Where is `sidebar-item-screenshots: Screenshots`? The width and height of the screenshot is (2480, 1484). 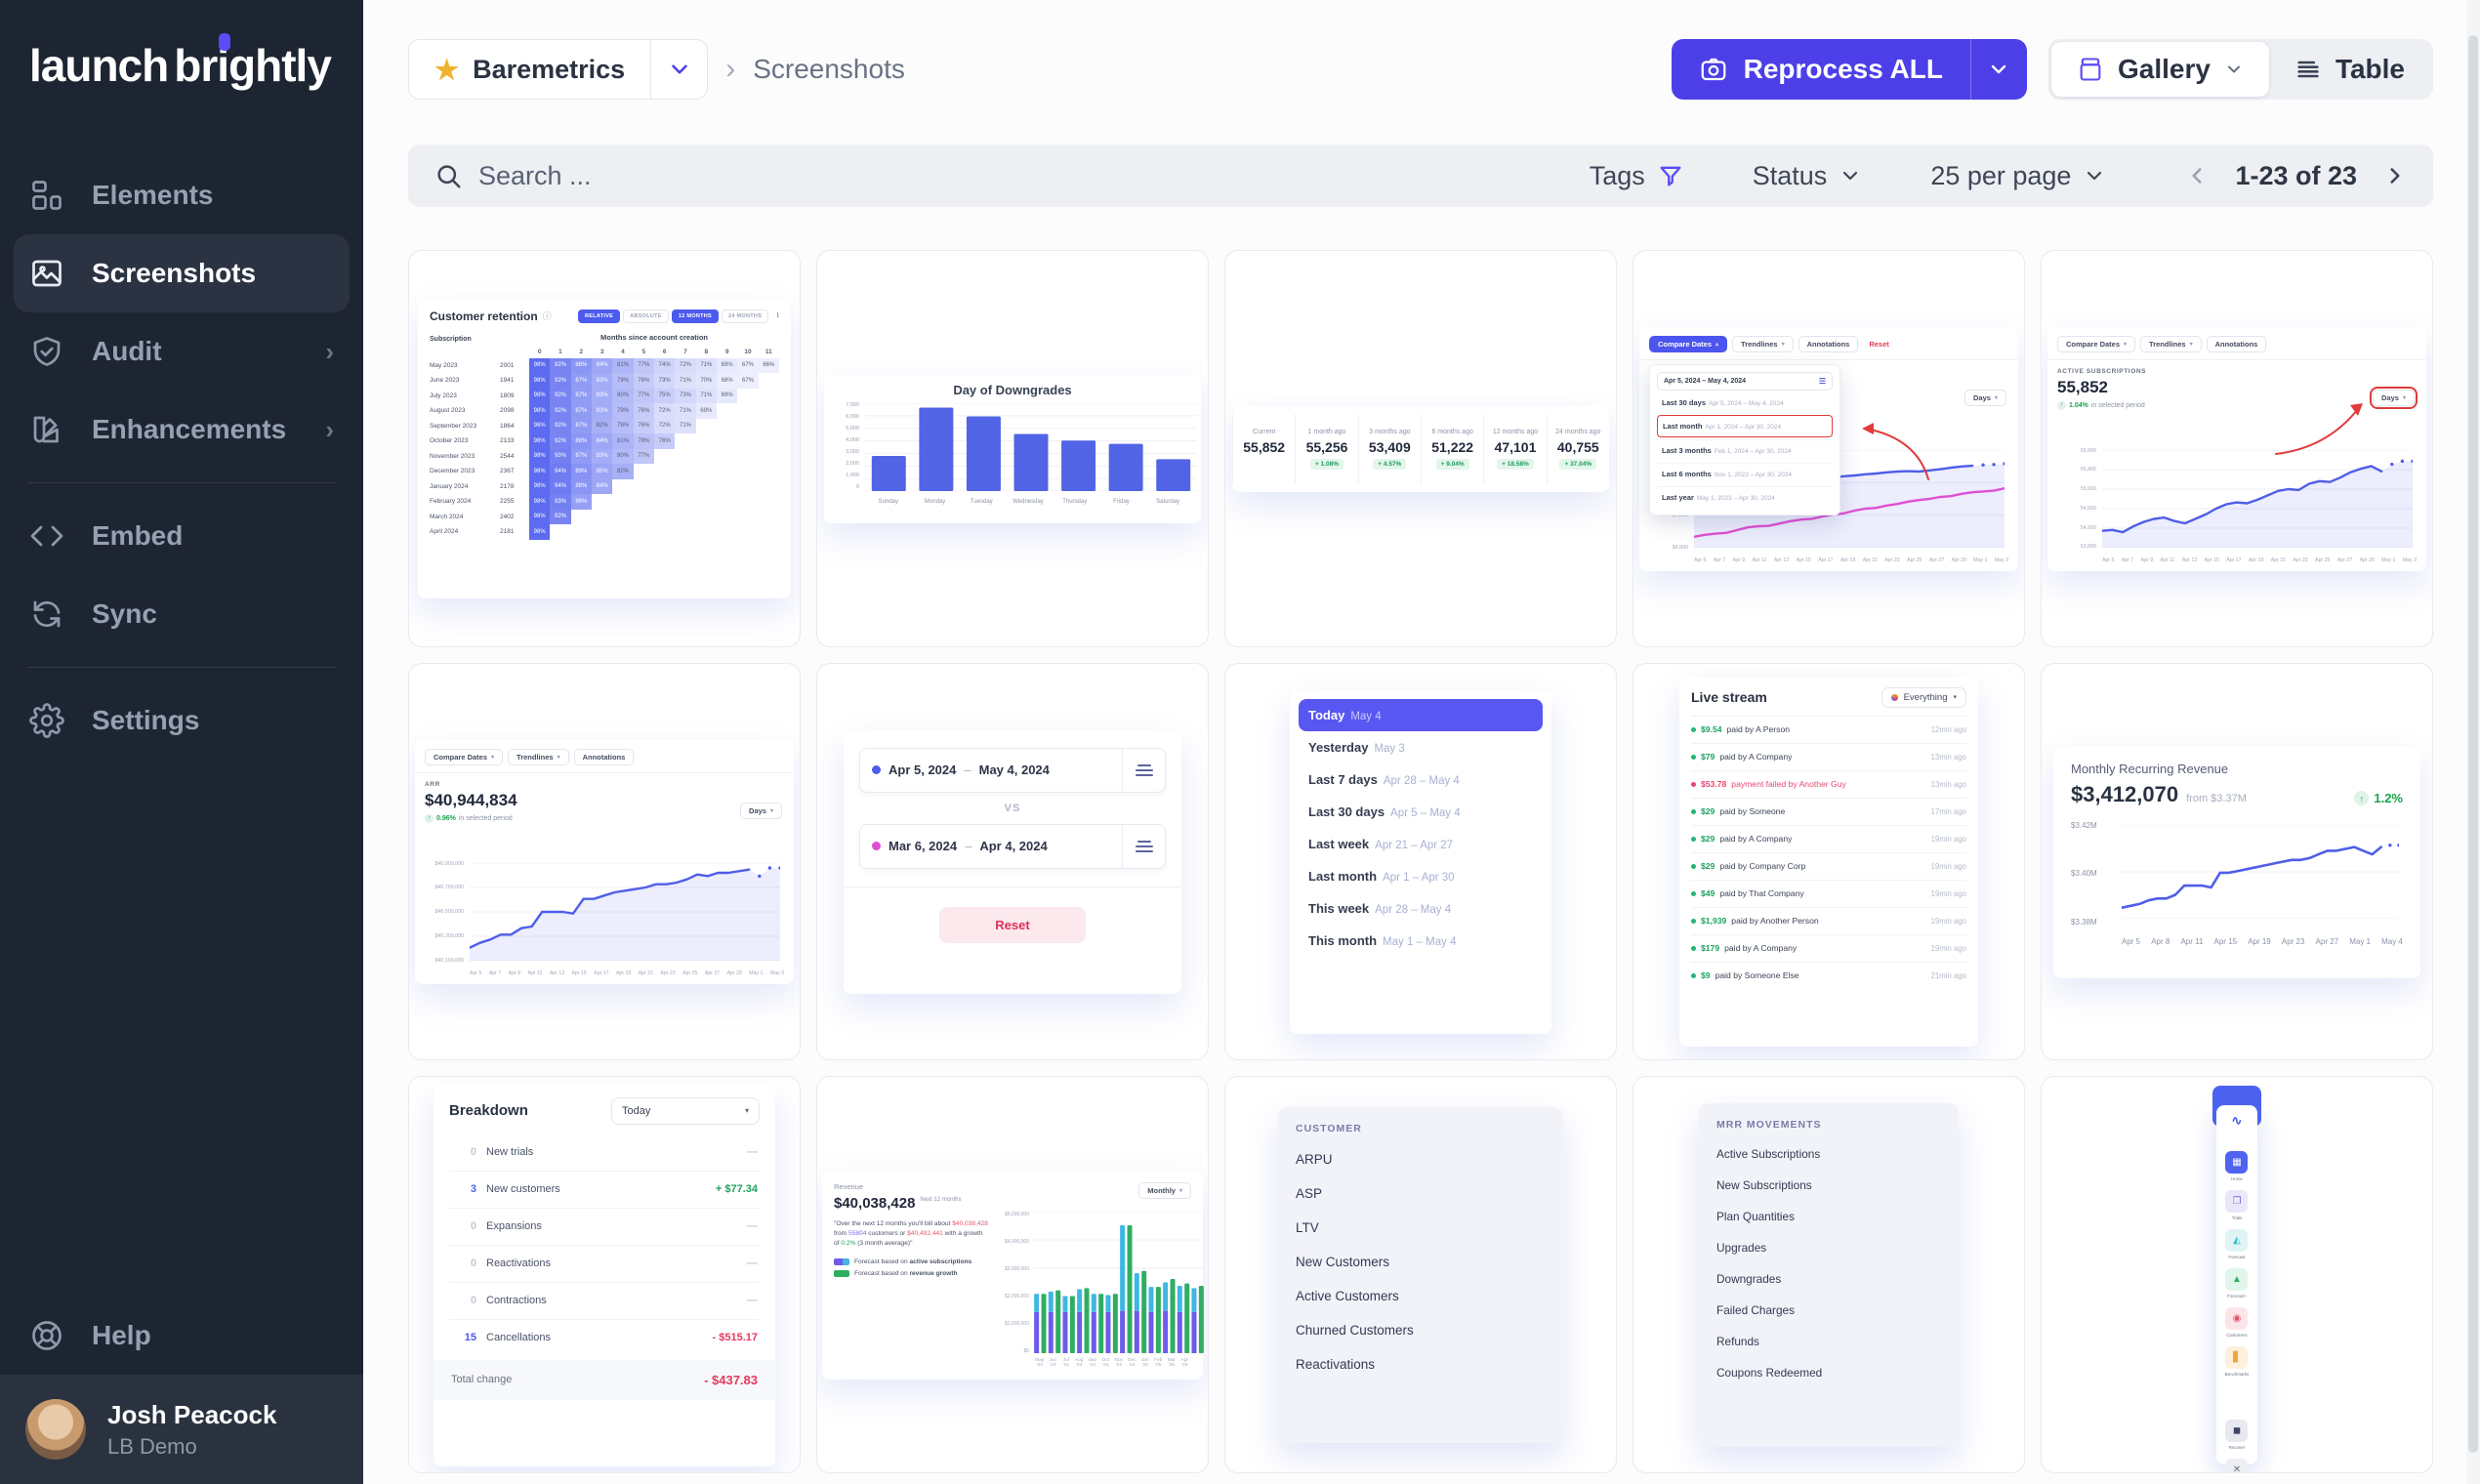
sidebar-item-screenshots: Screenshots is located at coordinates (182, 273).